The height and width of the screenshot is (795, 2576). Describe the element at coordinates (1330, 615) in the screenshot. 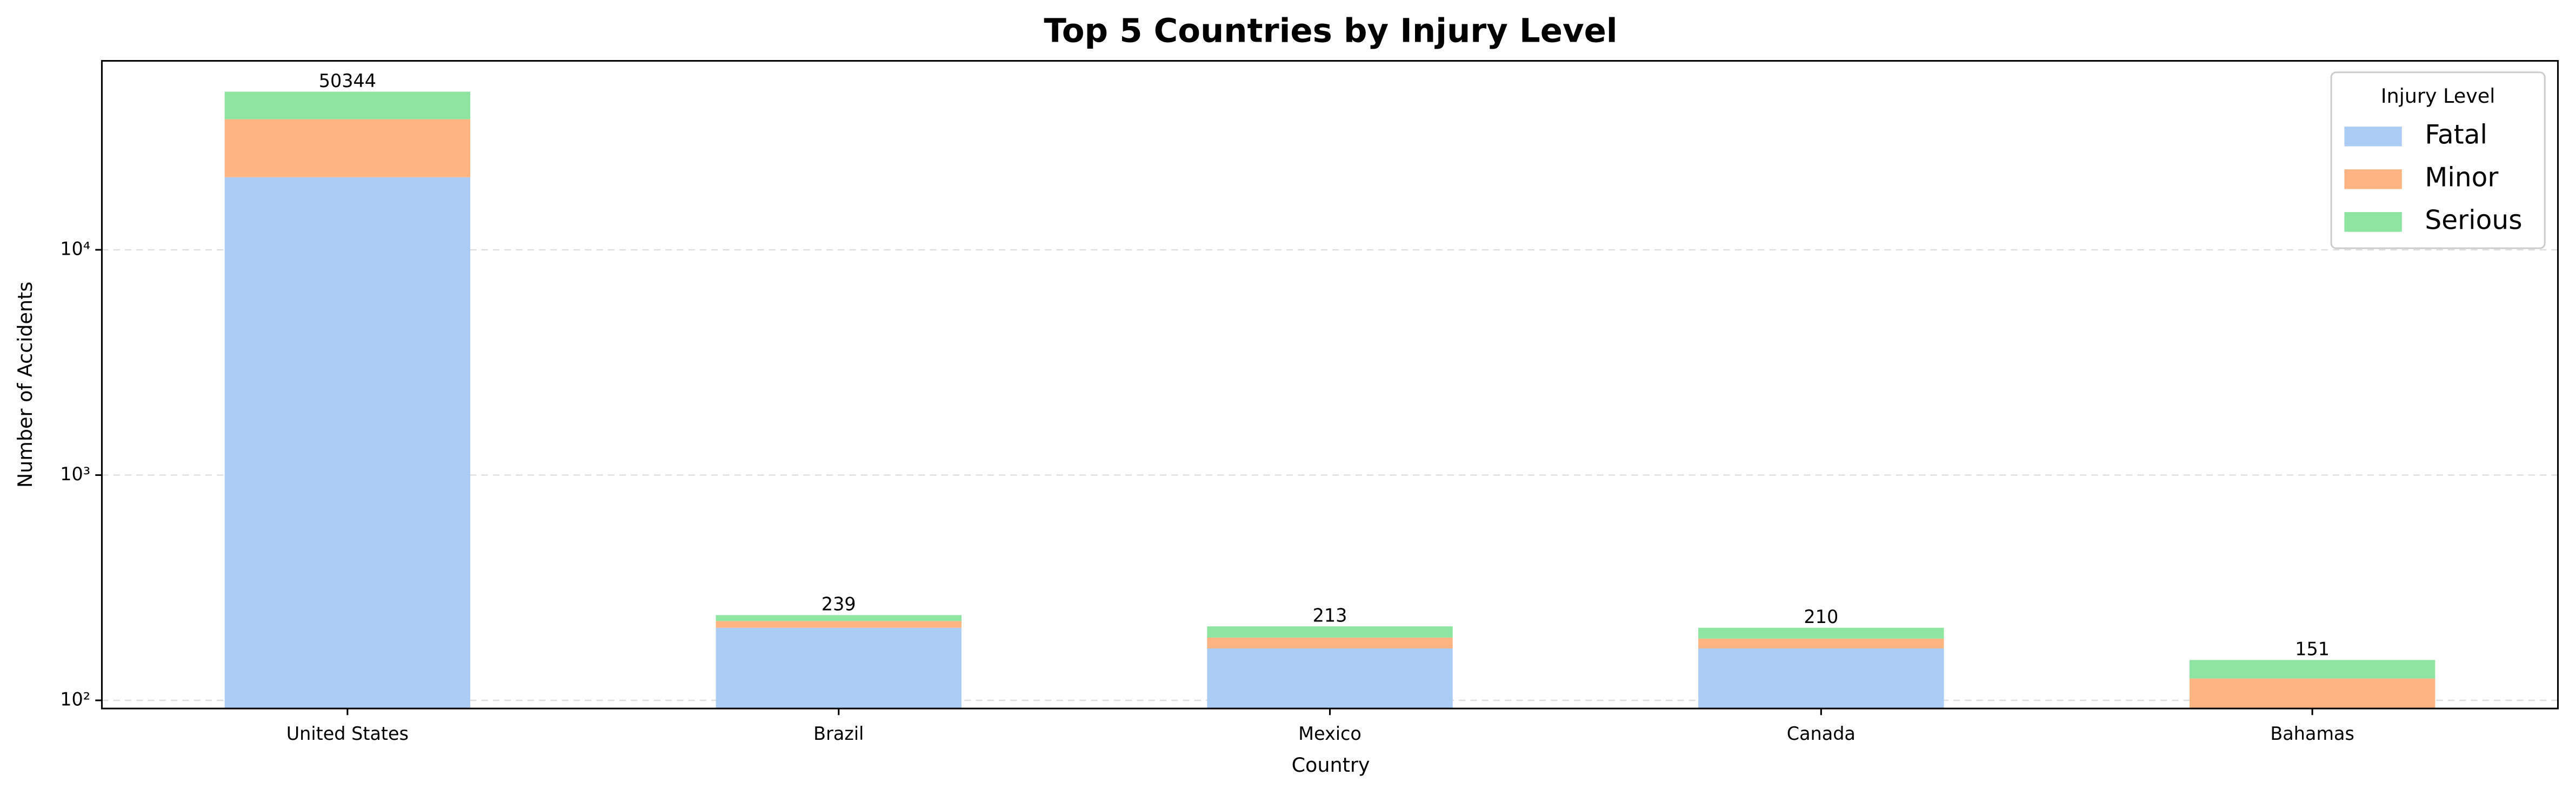

I see `total-label: 213` at that location.